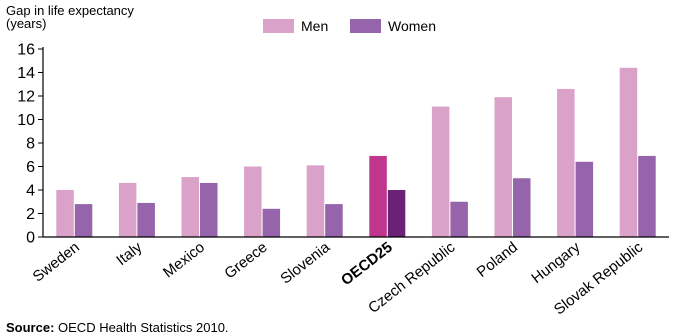  Describe the element at coordinates (26, 50) in the screenshot. I see `y-tick-label-16: 16` at that location.